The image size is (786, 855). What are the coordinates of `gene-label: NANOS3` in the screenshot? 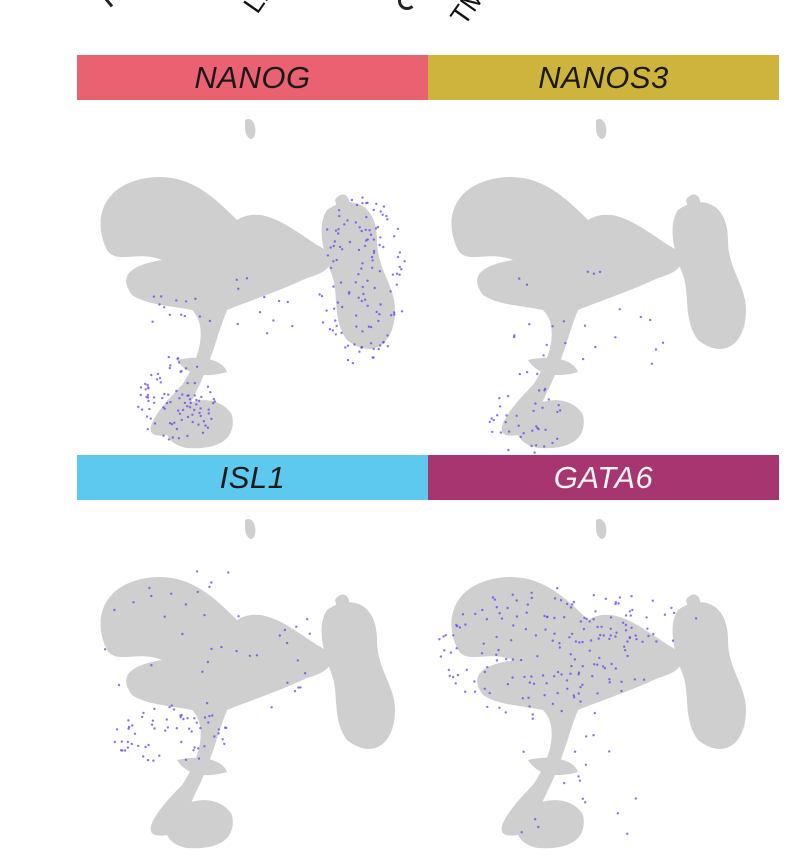 It's located at (603, 77).